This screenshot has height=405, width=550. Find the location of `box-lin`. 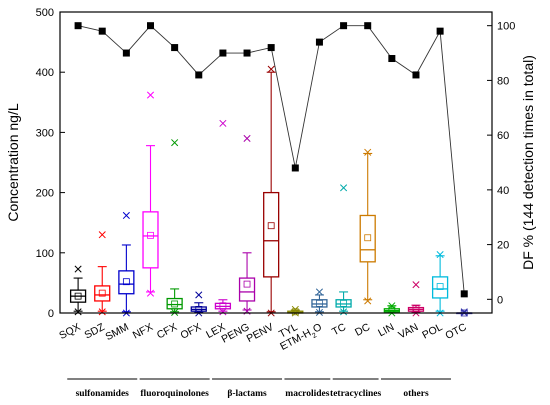

box-lin is located at coordinates (391, 309).